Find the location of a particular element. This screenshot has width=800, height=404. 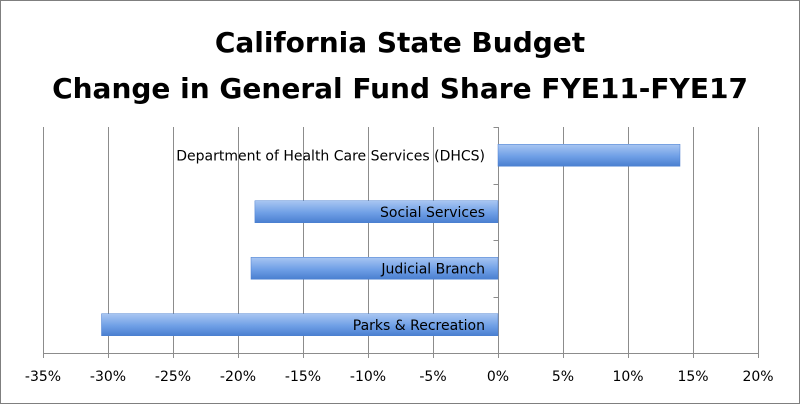

x-tick-label: 15% is located at coordinates (692, 377).